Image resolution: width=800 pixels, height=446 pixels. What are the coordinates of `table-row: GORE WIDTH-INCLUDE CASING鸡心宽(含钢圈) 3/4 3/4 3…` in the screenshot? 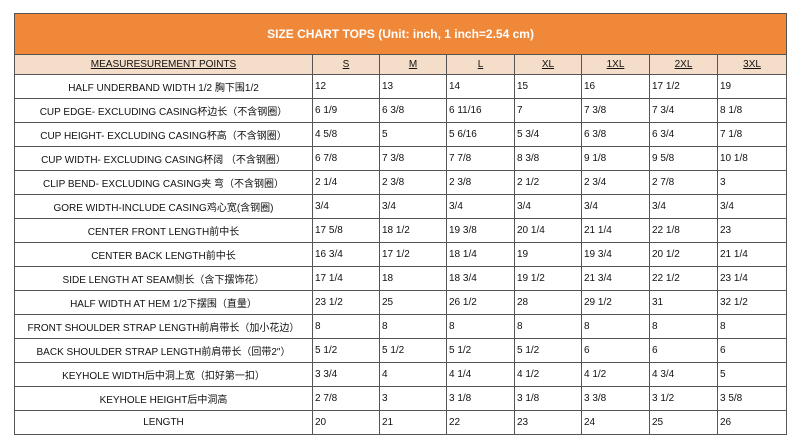 It's located at (401, 206).